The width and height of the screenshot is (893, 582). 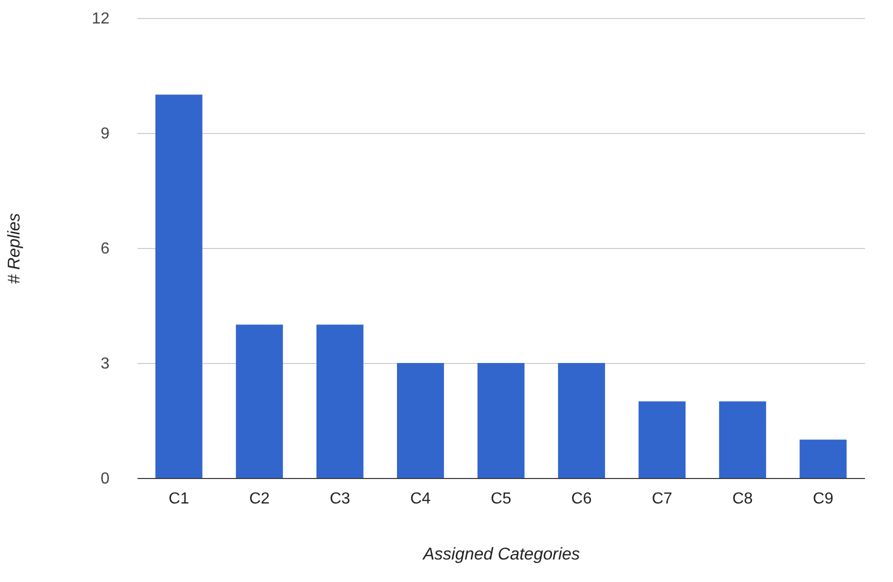 What do you see at coordinates (259, 499) in the screenshot?
I see `x-tick-label: C2` at bounding box center [259, 499].